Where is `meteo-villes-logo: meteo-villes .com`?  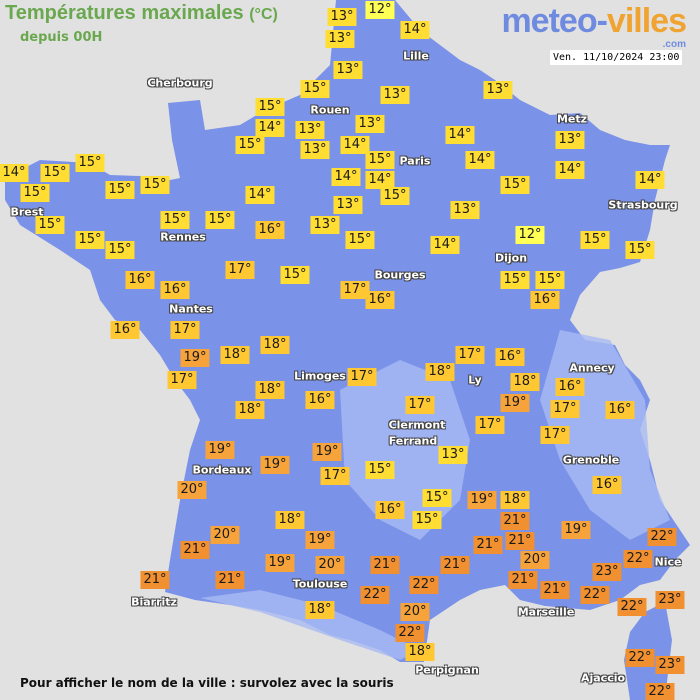
meteo-villes-logo: meteo-villes .com is located at coordinates (594, 26).